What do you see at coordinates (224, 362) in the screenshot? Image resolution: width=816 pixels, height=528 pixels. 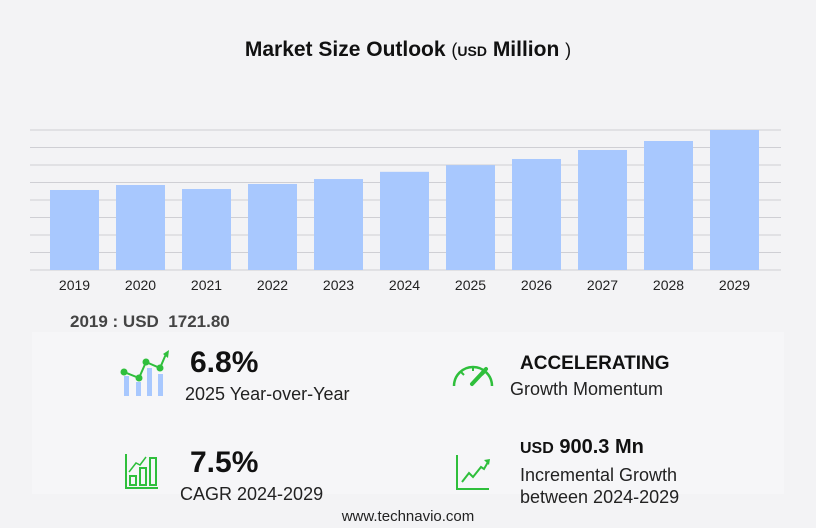 I see `yoy-value: 6.8%` at bounding box center [224, 362].